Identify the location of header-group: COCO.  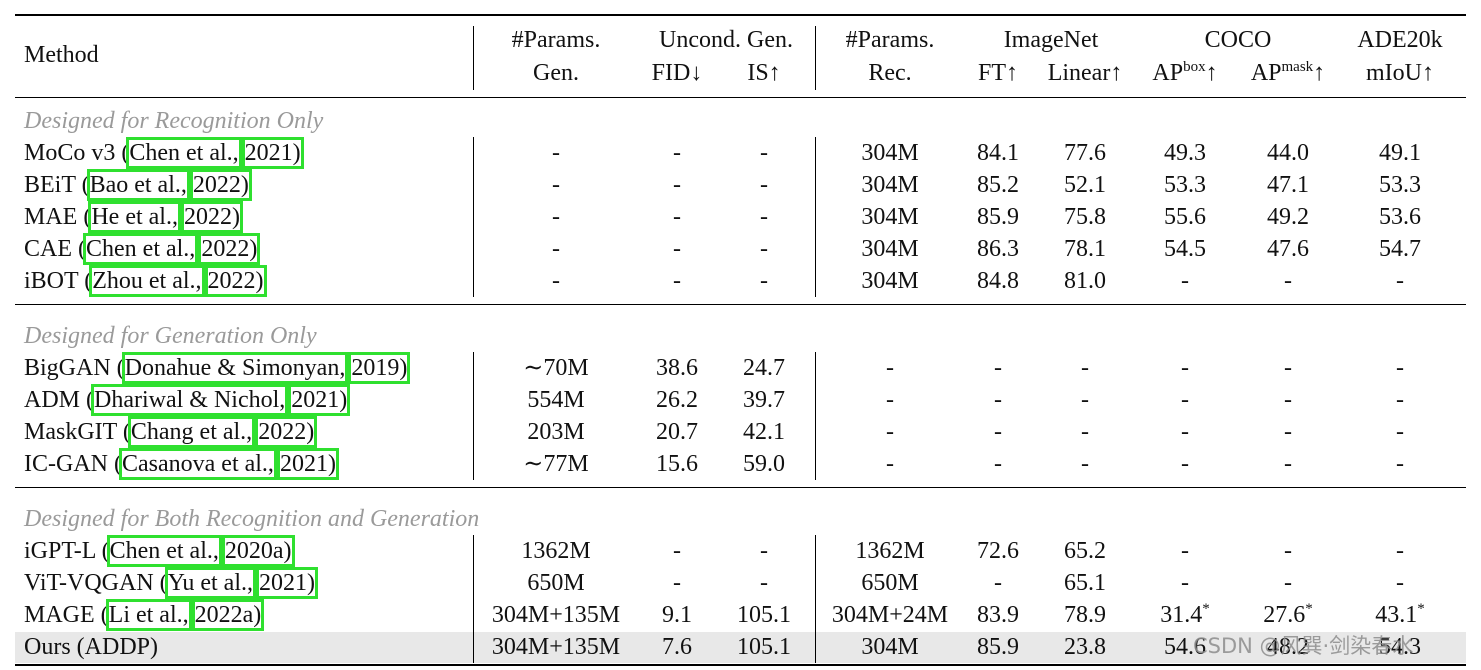
(1238, 40).